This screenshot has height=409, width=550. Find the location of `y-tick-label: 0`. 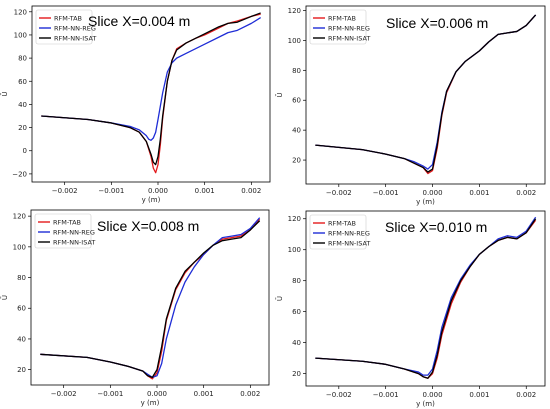

y-tick-label: 0 is located at coordinates (25, 151).